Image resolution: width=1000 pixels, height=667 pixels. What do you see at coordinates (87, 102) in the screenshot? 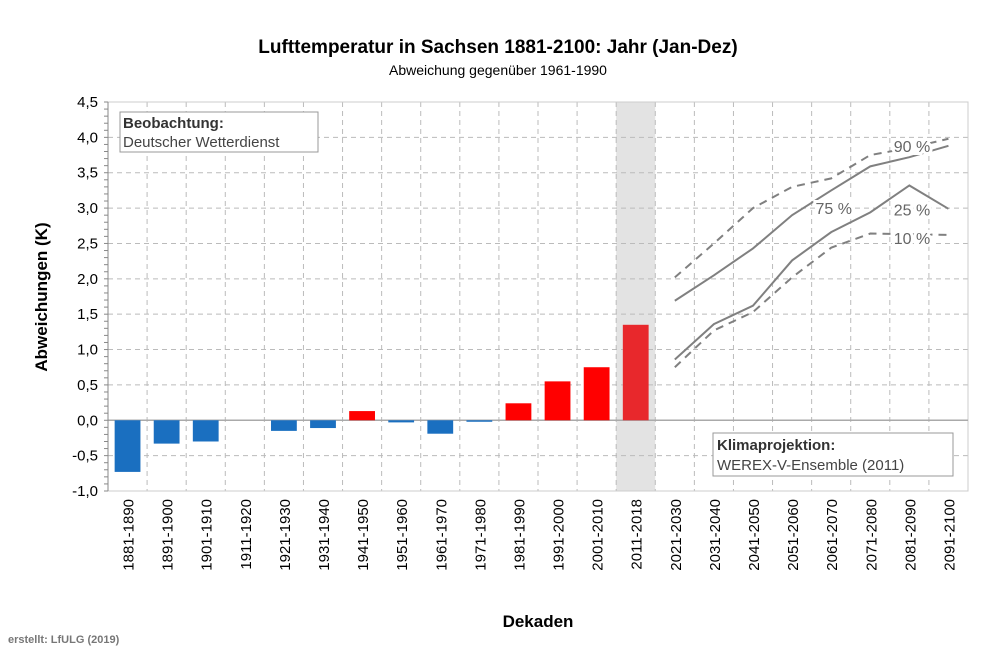
I see `y-tick-label: 4,5` at bounding box center [87, 102].